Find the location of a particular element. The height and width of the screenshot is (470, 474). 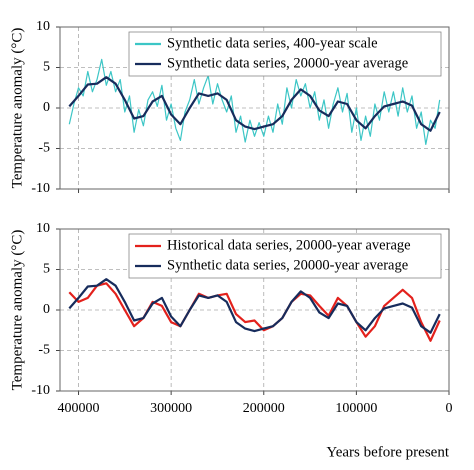

x-tick-label: 400000 is located at coordinates (79, 408).